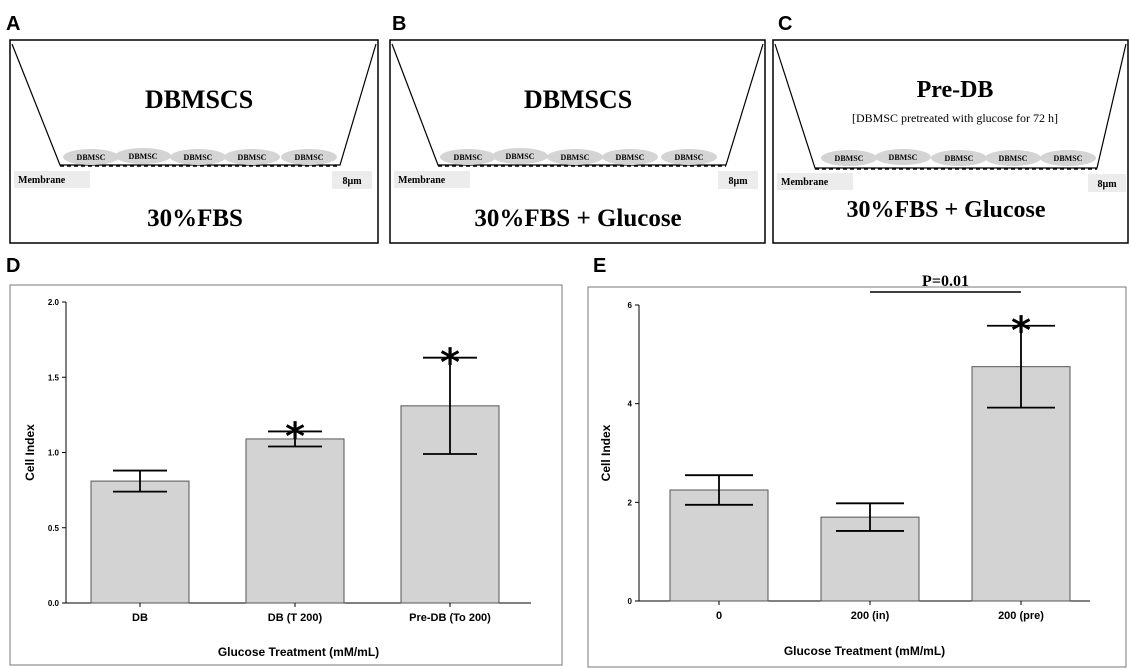 This screenshot has height=669, width=1131. I want to click on panel-letter: D, so click(13, 266).